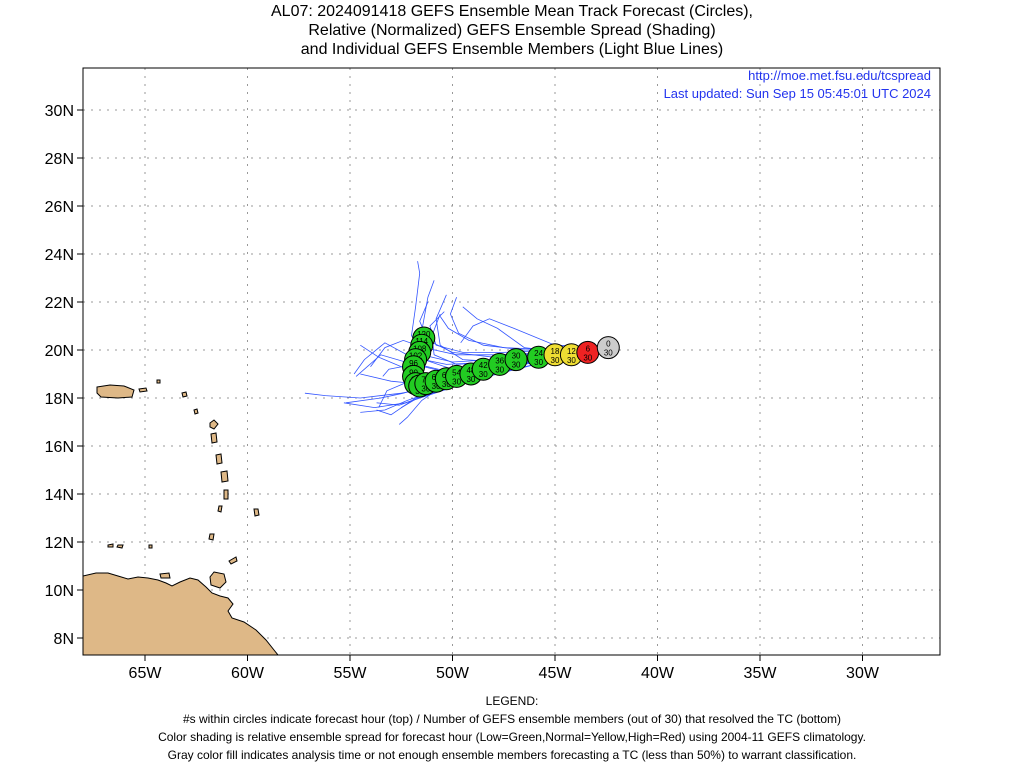  What do you see at coordinates (588, 348) in the screenshot?
I see `track-point-hour: 6` at bounding box center [588, 348].